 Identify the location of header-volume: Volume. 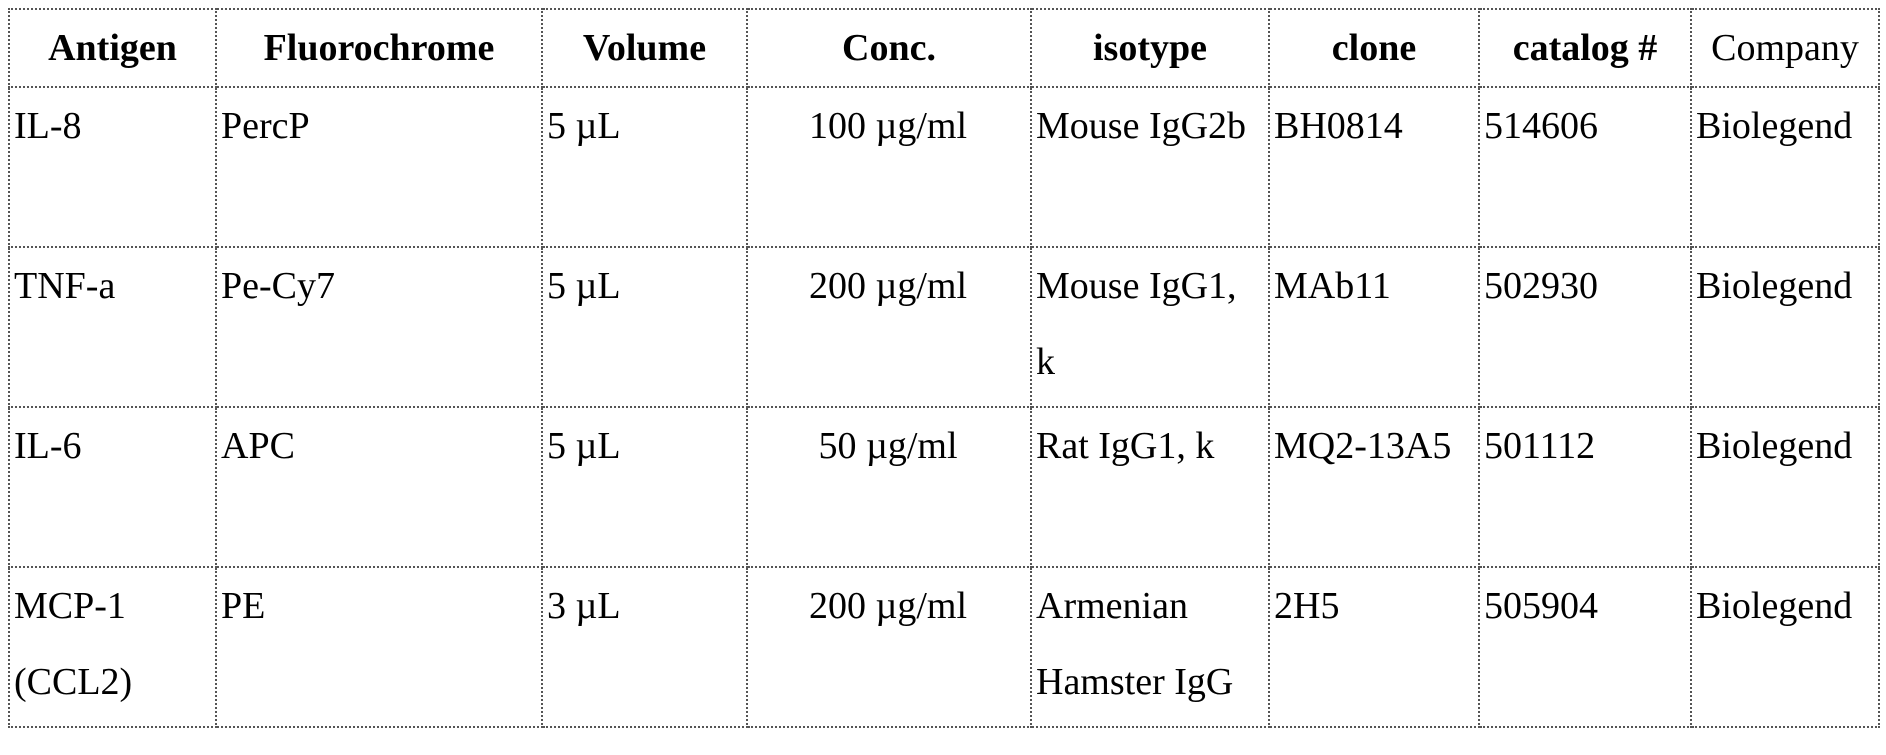
(644, 48).